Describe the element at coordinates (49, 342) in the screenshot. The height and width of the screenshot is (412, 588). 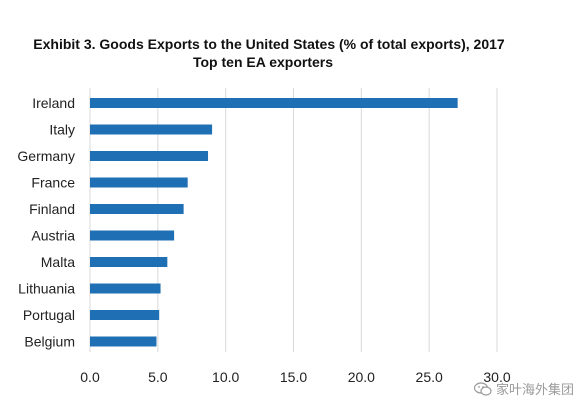
I see `category-label: Belgium` at that location.